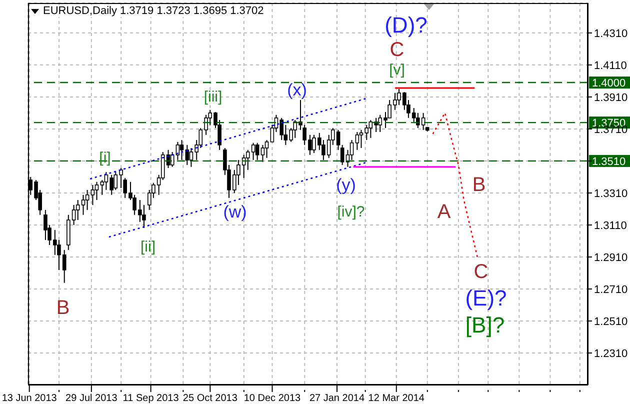 This screenshot has width=630, height=404. What do you see at coordinates (609, 162) in the screenshot?
I see `ref-line-label: 1.3510` at bounding box center [609, 162].